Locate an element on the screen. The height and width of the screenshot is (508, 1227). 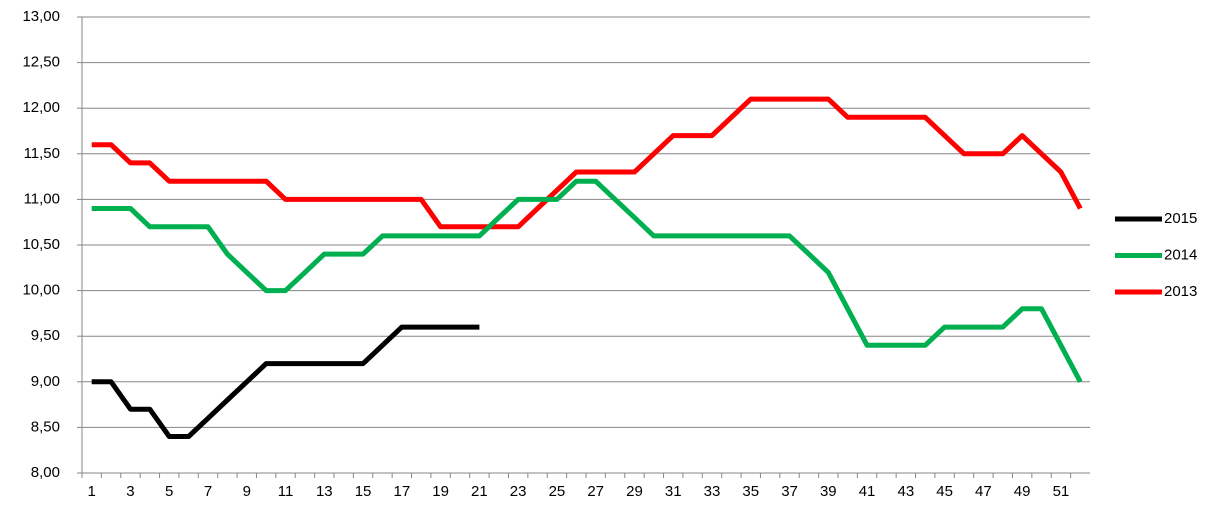
legend-label: 2014 is located at coordinates (1180, 254).